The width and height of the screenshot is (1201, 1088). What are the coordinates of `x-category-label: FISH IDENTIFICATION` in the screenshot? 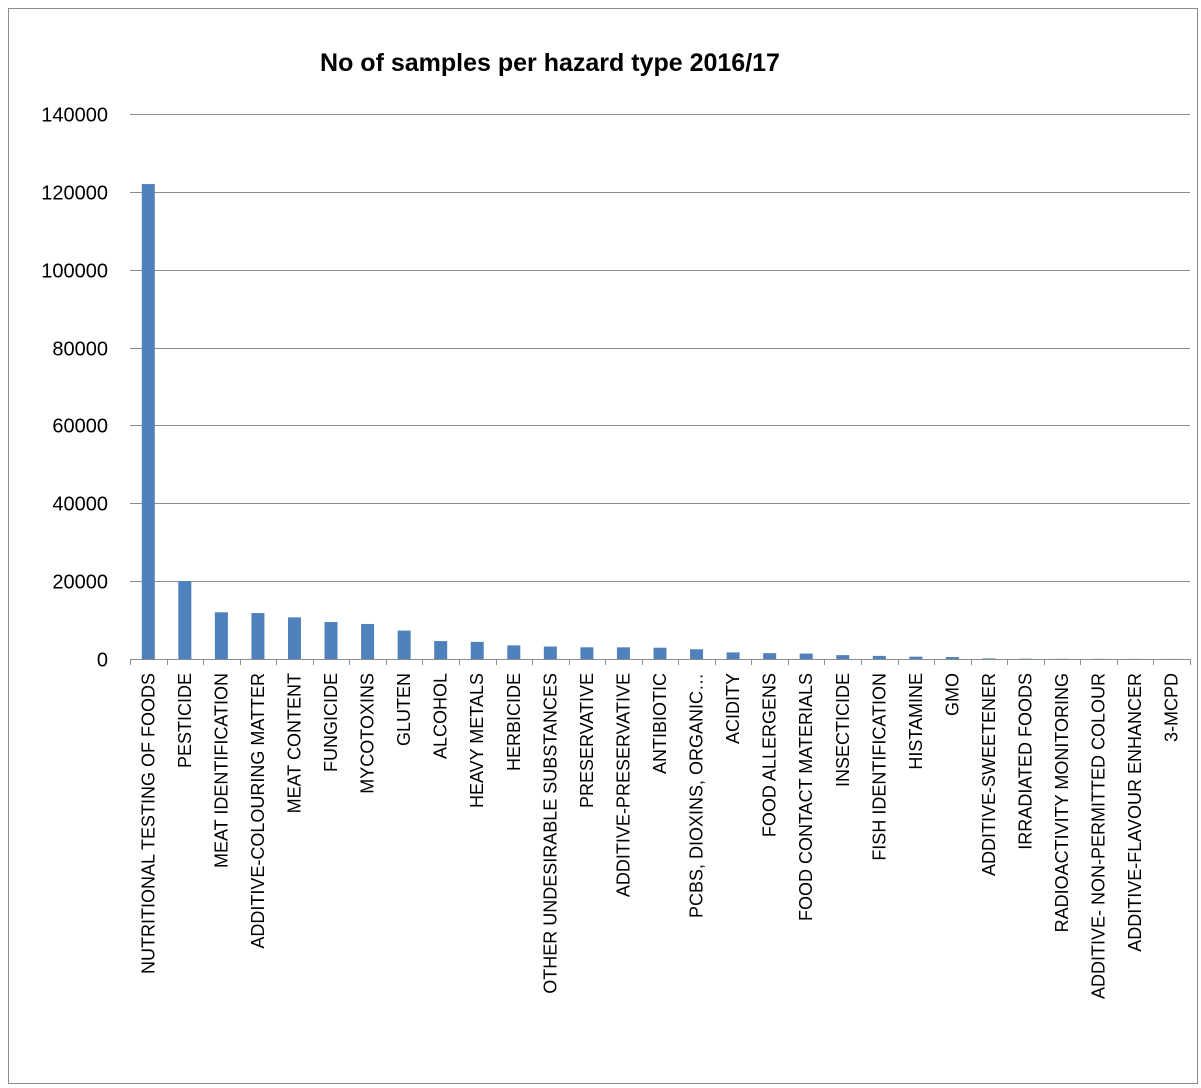 It's located at (879, 767).